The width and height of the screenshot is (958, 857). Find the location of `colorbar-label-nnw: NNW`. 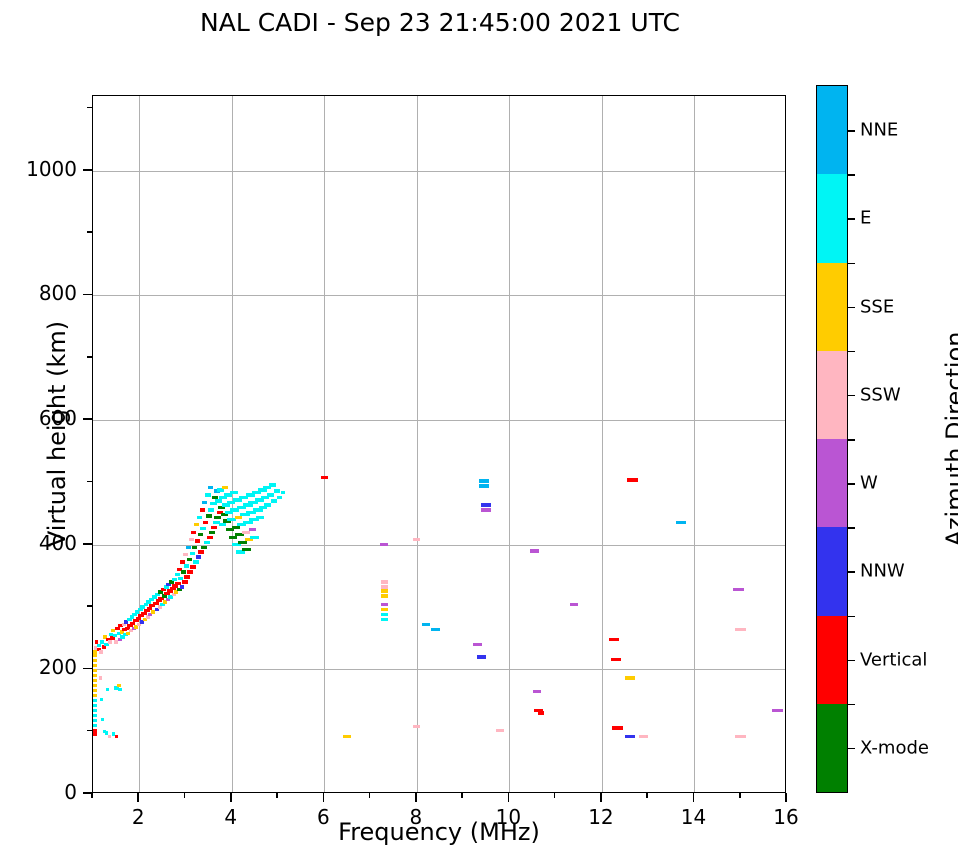

colorbar-label-nnw: NNW is located at coordinates (882, 571).